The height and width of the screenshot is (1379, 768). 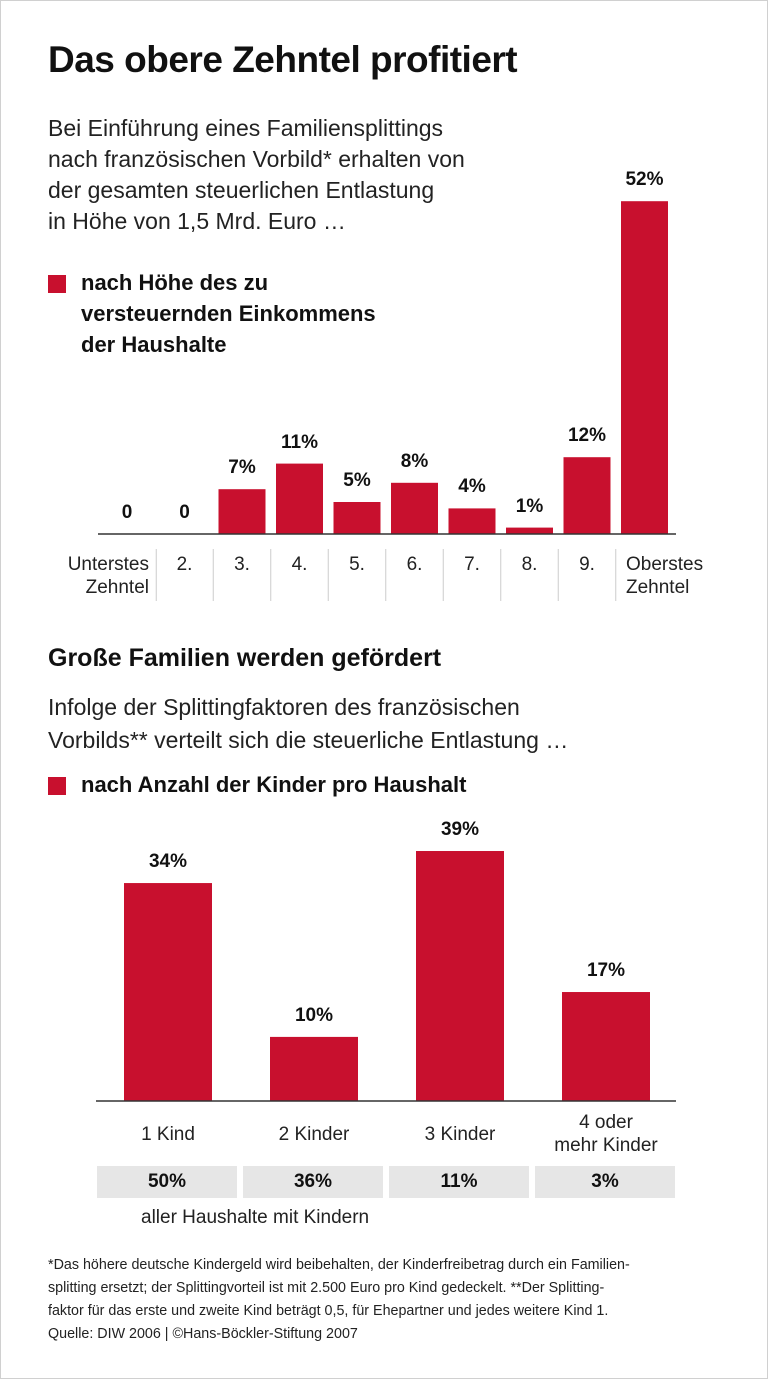 What do you see at coordinates (108, 576) in the screenshot?
I see `category-label: Unterstes Zehntel` at bounding box center [108, 576].